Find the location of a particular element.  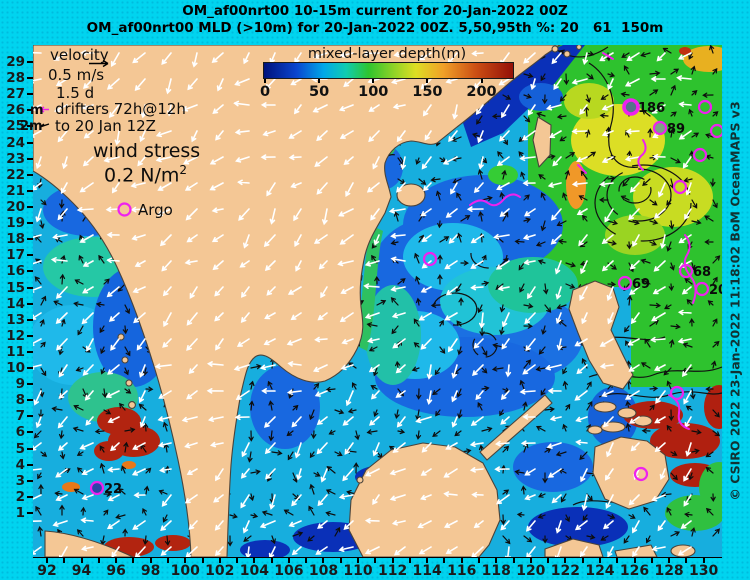

x-axis-label: 102 is located at coordinates (220, 571).